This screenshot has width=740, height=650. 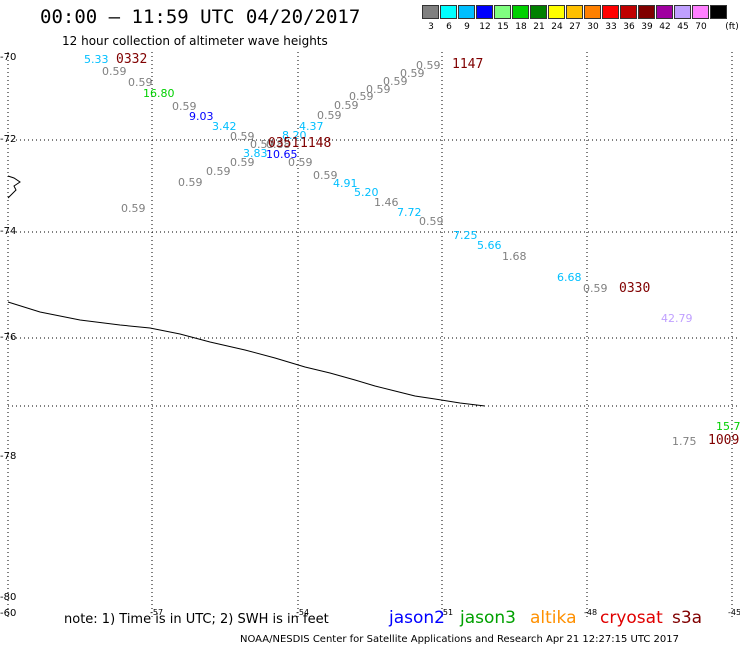 What do you see at coordinates (631, 618) in the screenshot?
I see `satellite-label-cryosat: cryosat` at bounding box center [631, 618].